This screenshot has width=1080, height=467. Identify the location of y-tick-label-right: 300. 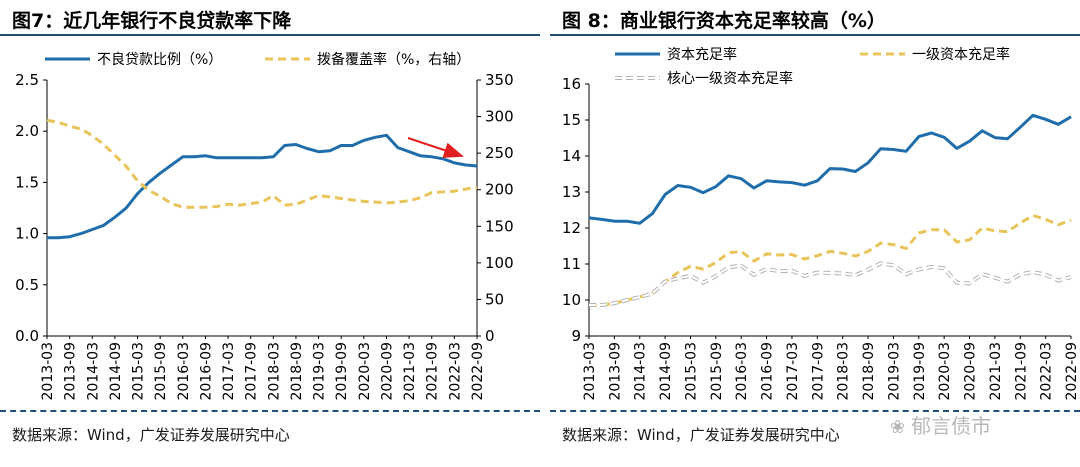
(499, 117).